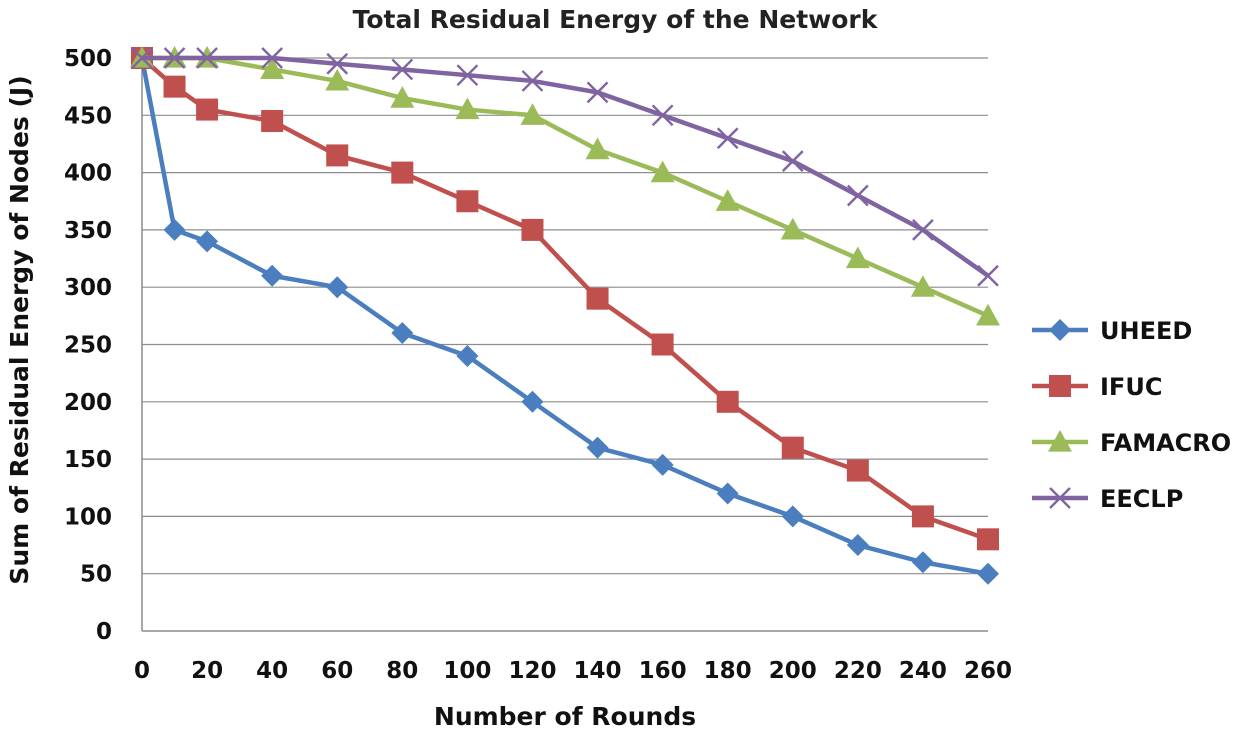 The height and width of the screenshot is (734, 1250). What do you see at coordinates (207, 671) in the screenshot?
I see `x-tick-label: 20` at bounding box center [207, 671].